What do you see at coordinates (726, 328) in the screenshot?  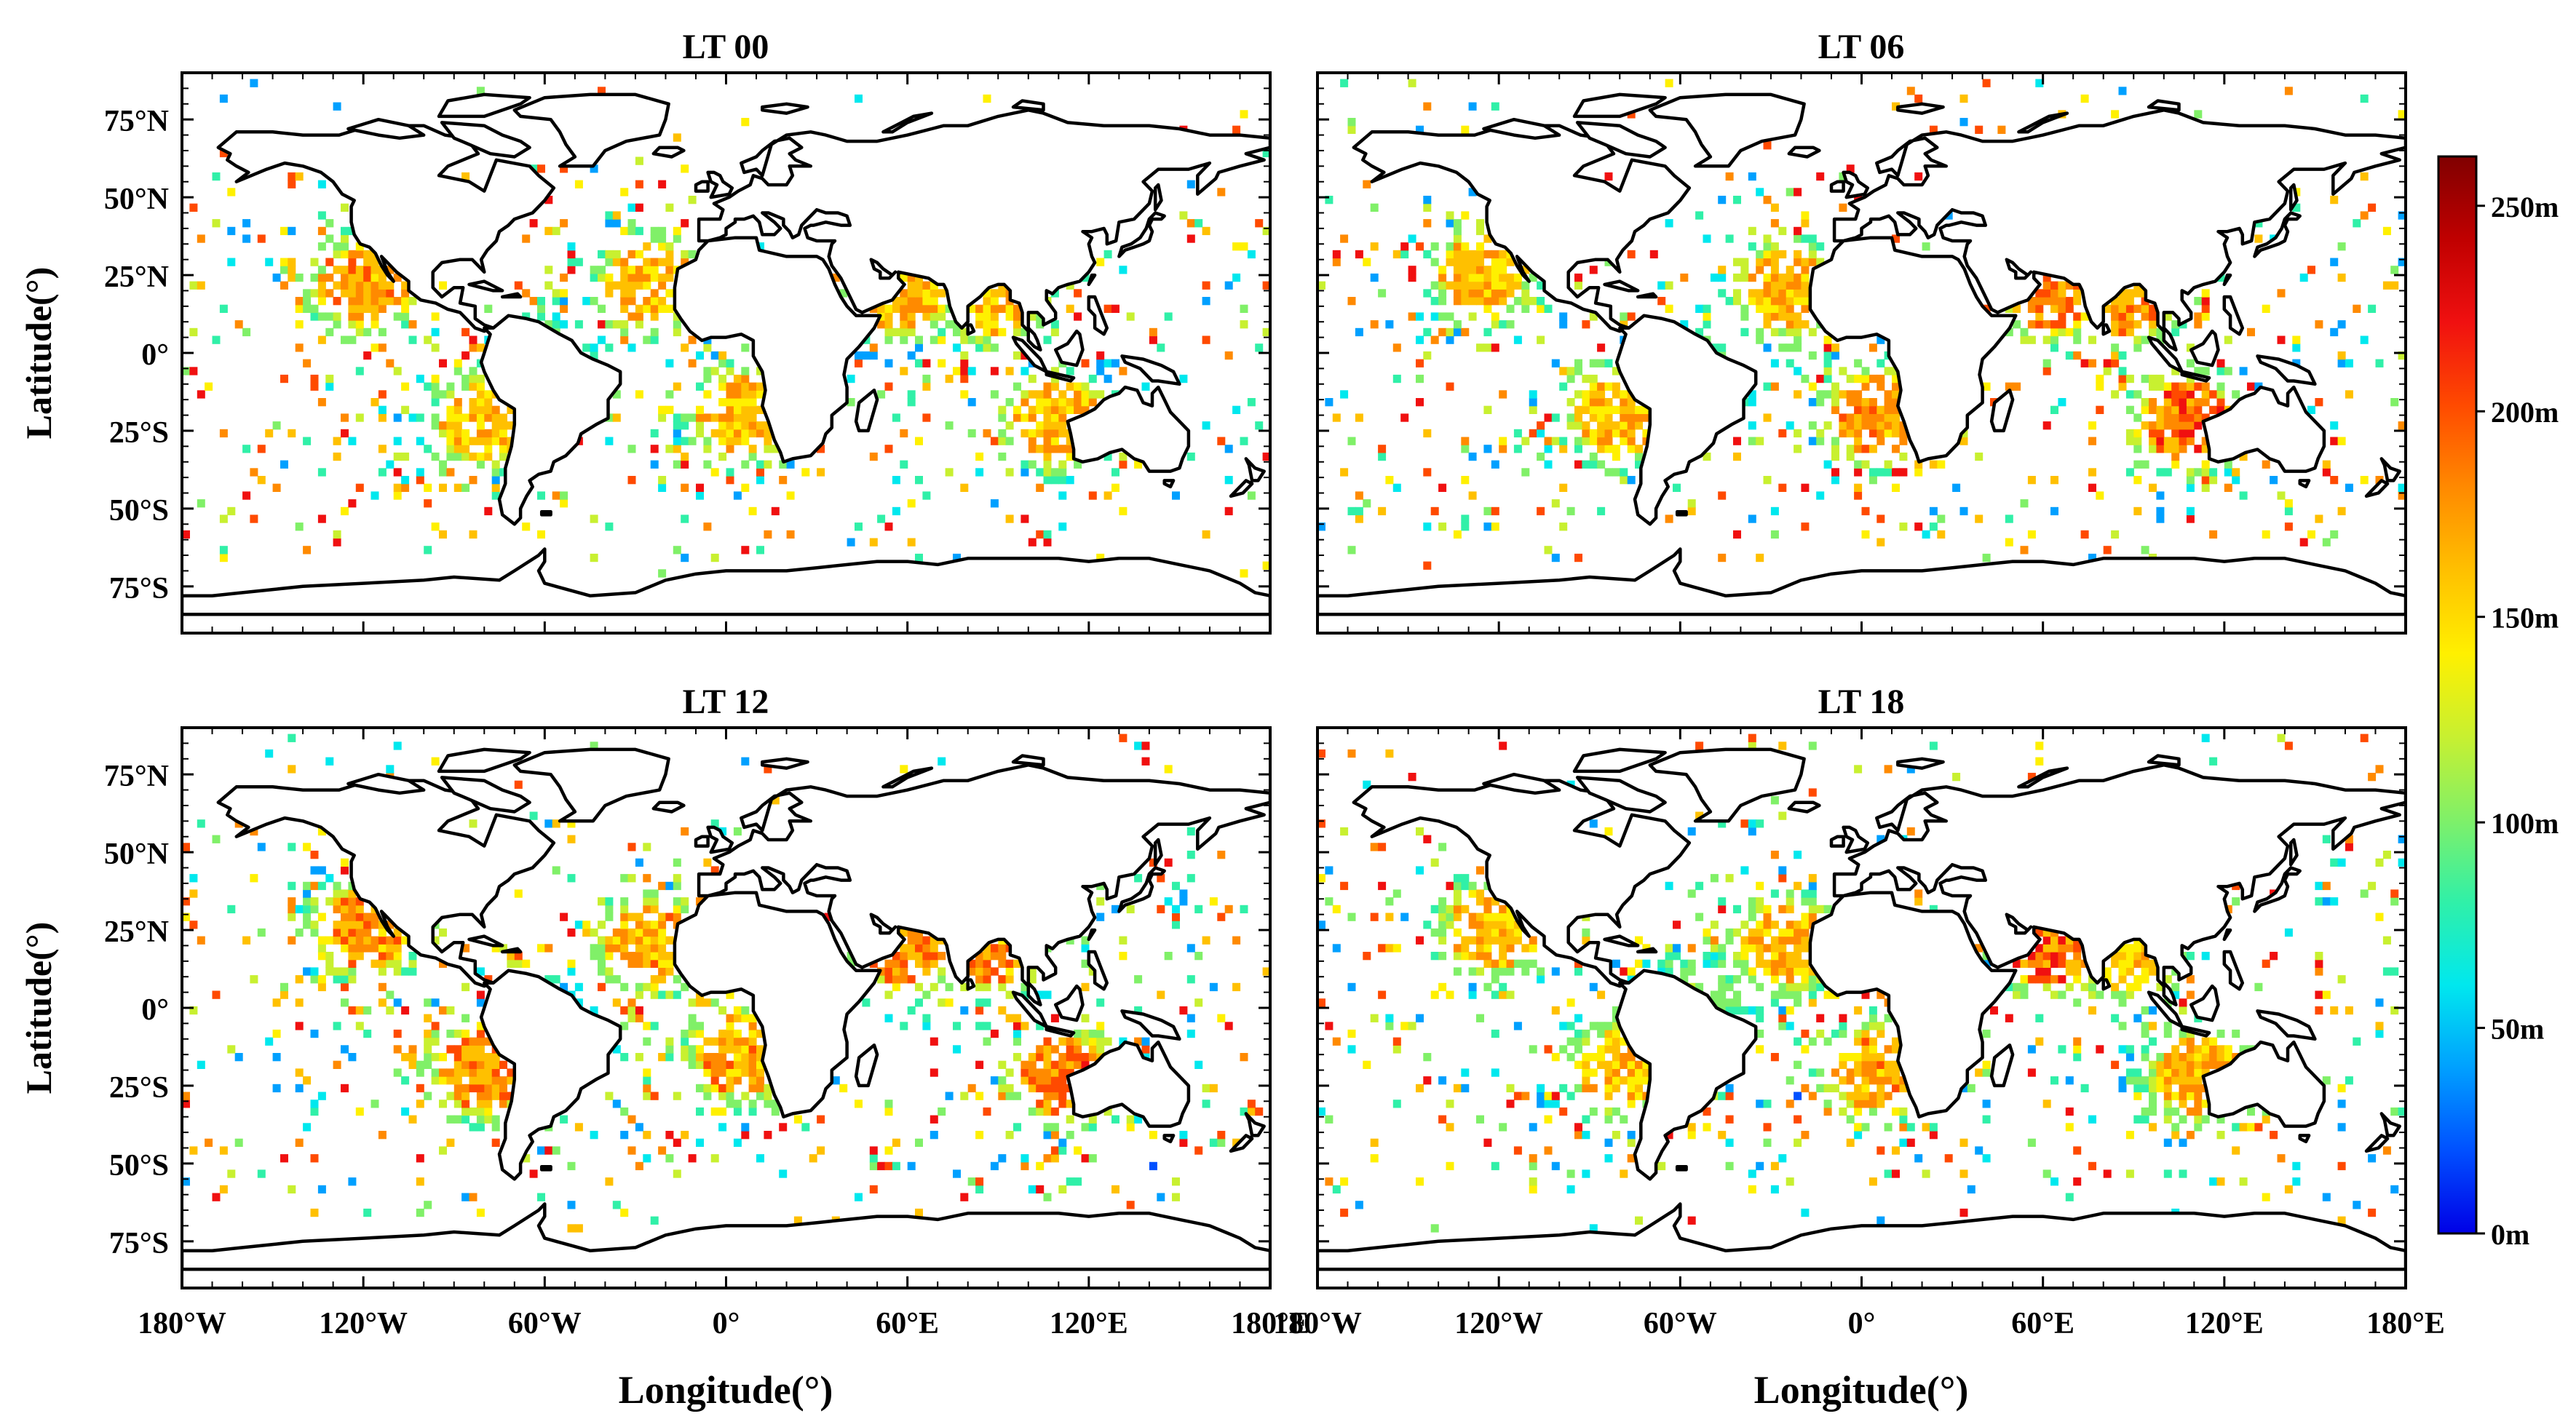 I see `heatmap-cells` at bounding box center [726, 328].